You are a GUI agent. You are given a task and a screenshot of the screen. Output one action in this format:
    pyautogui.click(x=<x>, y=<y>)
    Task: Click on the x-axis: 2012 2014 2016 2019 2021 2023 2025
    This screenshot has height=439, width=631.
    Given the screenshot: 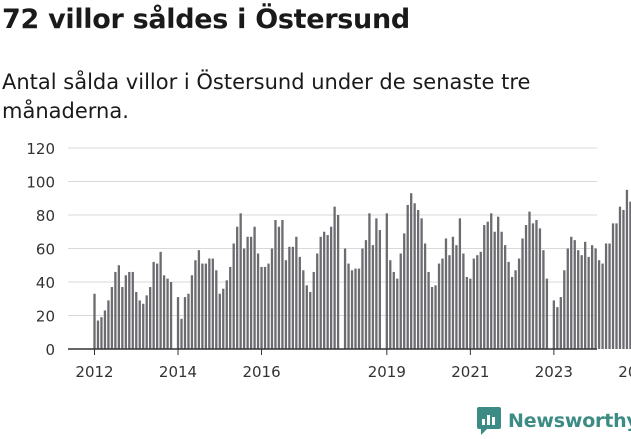 What is the action you would take?
    pyautogui.click(x=349, y=364)
    